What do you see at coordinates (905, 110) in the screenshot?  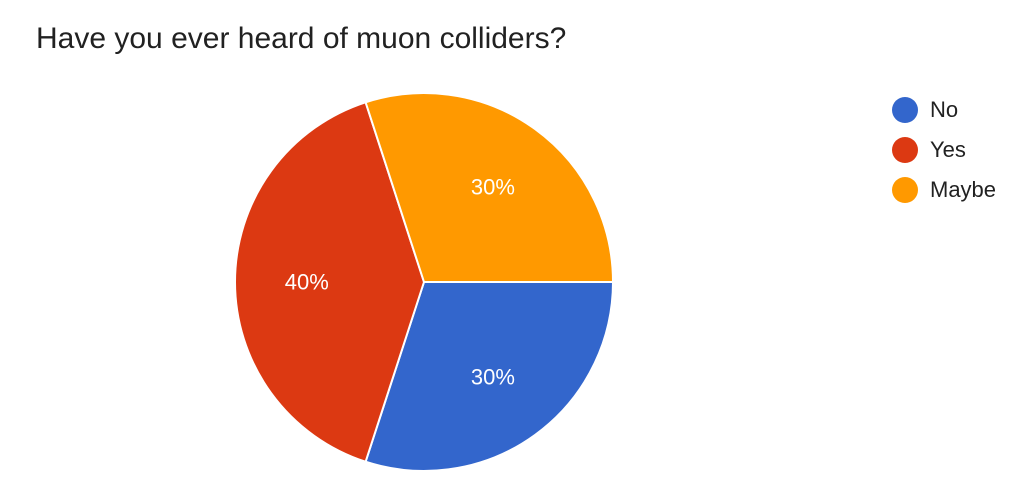 I see `legend-swatch-no` at bounding box center [905, 110].